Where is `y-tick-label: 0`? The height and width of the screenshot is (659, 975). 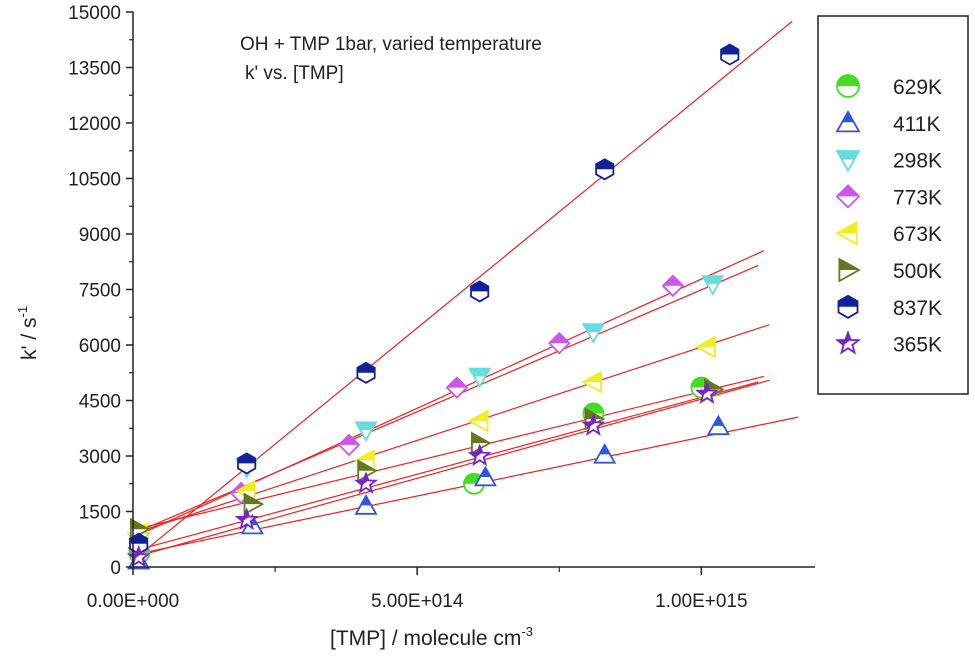 y-tick-label: 0 is located at coordinates (115, 568).